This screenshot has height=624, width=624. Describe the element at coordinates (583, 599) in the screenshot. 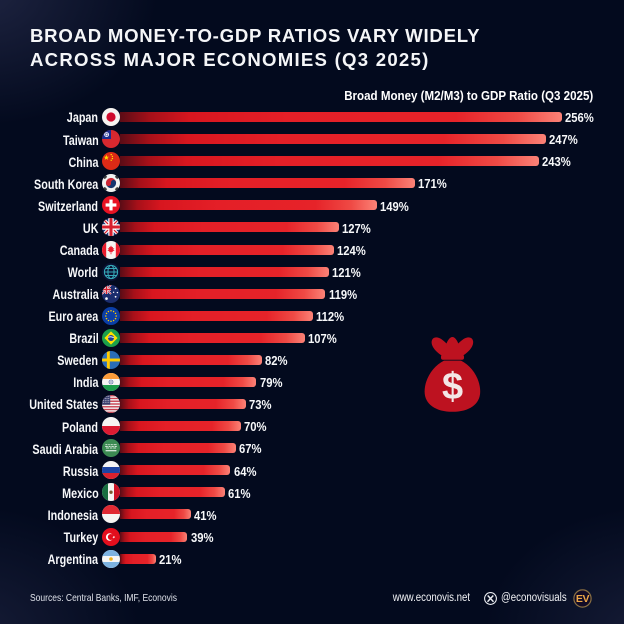

I see `svg-text: EV` at that location.